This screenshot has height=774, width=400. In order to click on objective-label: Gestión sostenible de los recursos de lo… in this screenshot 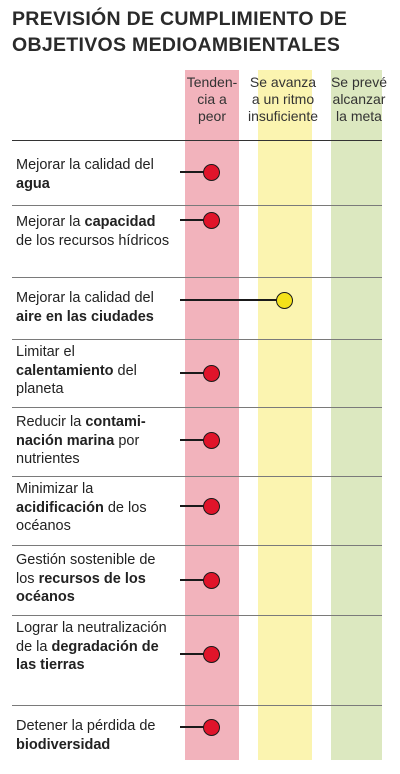, I will do `click(95, 579)`.